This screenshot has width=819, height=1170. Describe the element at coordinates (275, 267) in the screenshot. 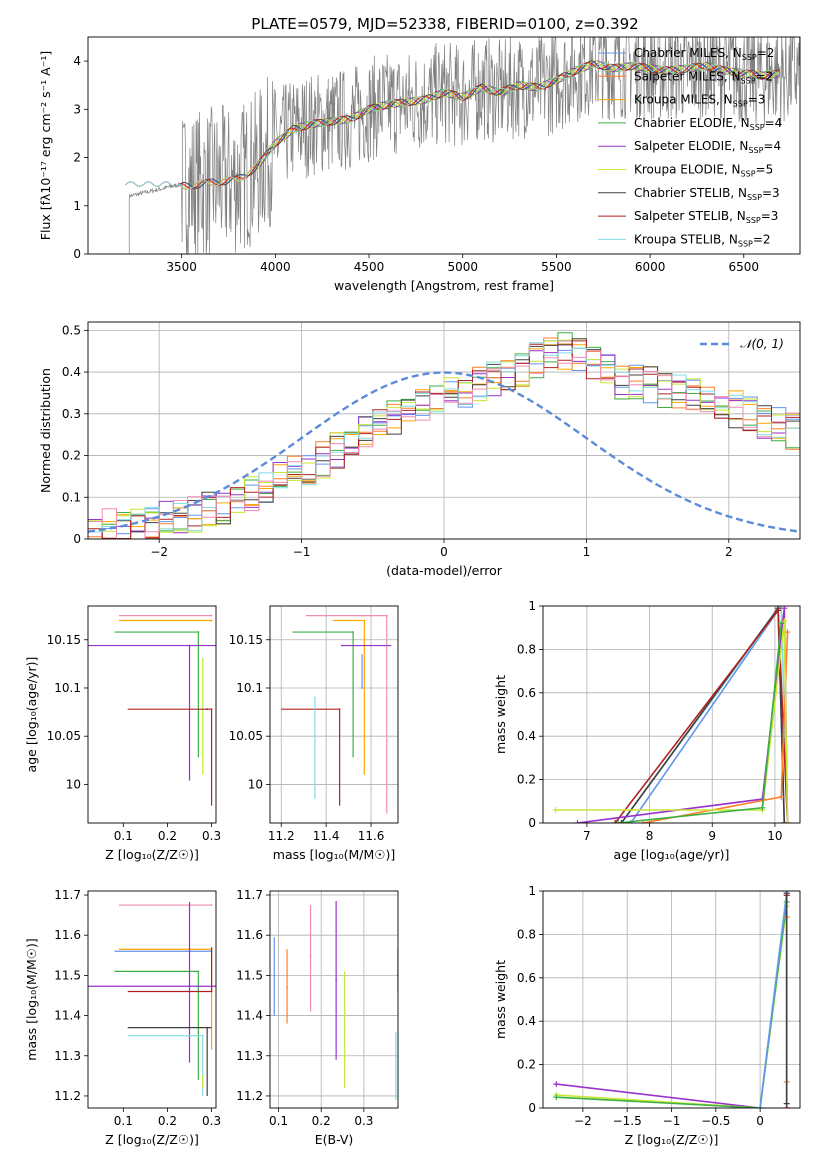

I see `x-tick-label: 4000` at that location.